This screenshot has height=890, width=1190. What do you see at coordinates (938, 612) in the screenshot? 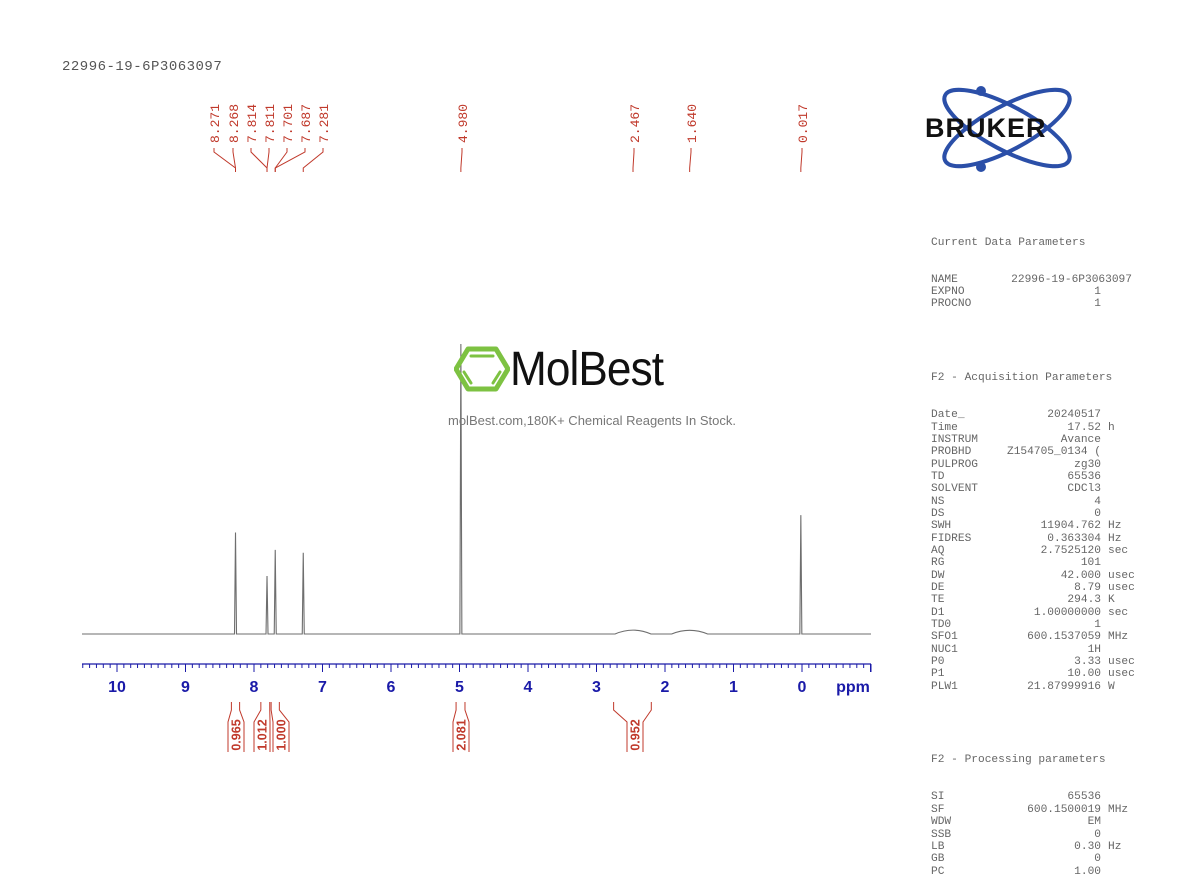
I see `param-key: D1` at bounding box center [938, 612].